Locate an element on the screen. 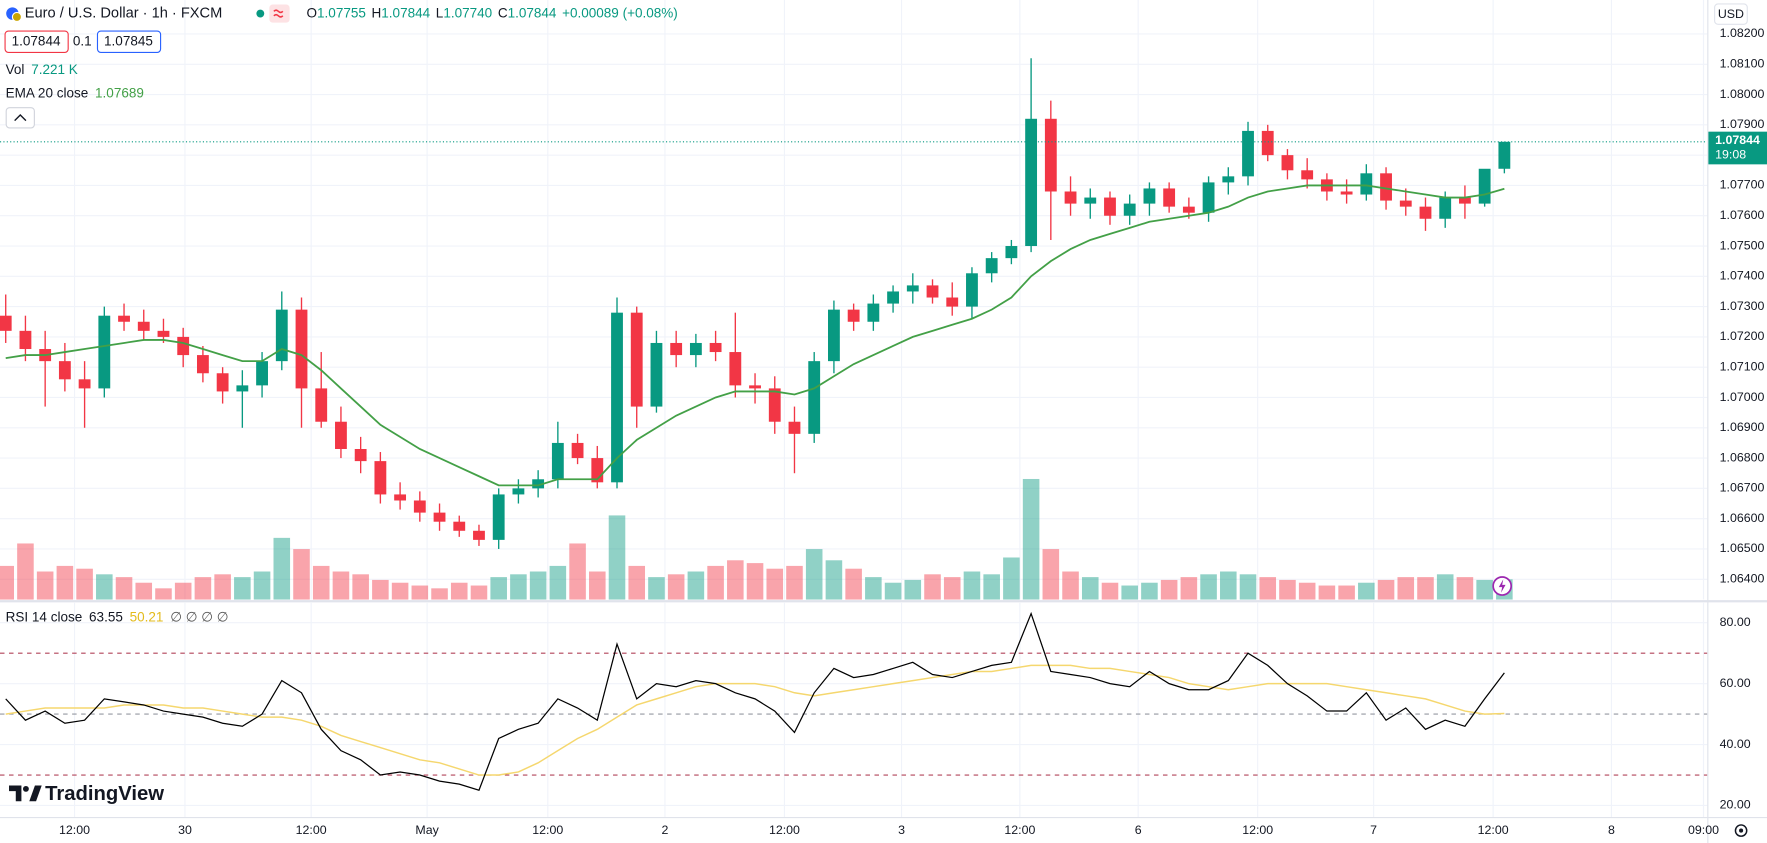 The image size is (1767, 843). y-tick-label: 40.00 is located at coordinates (1735, 744).